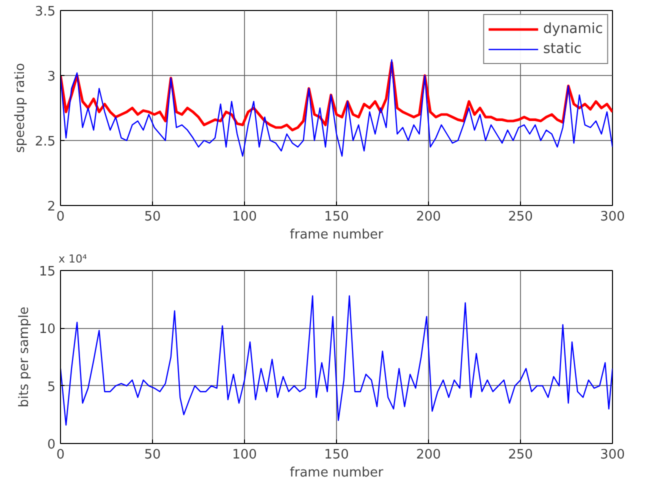 This screenshot has width=656, height=485. What do you see at coordinates (562, 49) in the screenshot?
I see `legend-label: static` at bounding box center [562, 49].